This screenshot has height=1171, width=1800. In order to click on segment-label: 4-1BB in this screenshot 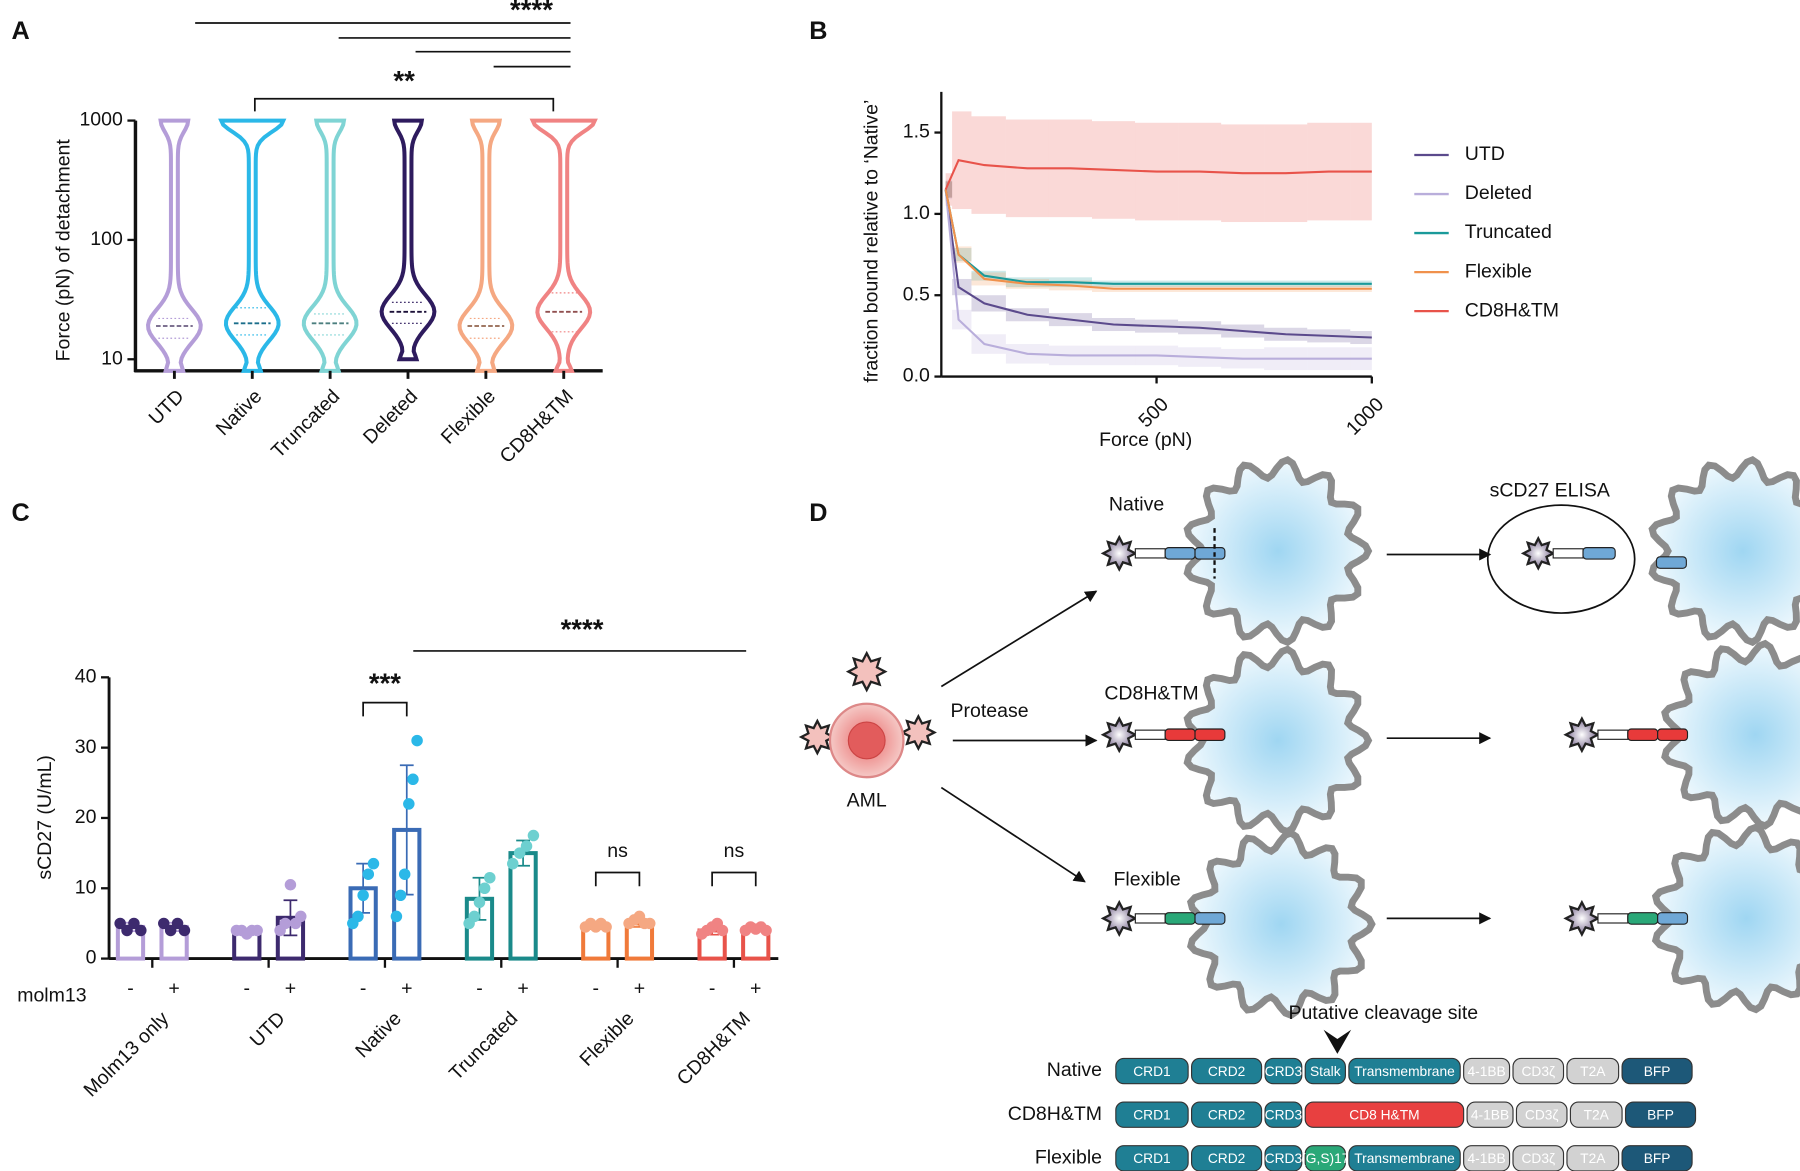, I will do `click(1486, 1071)`.